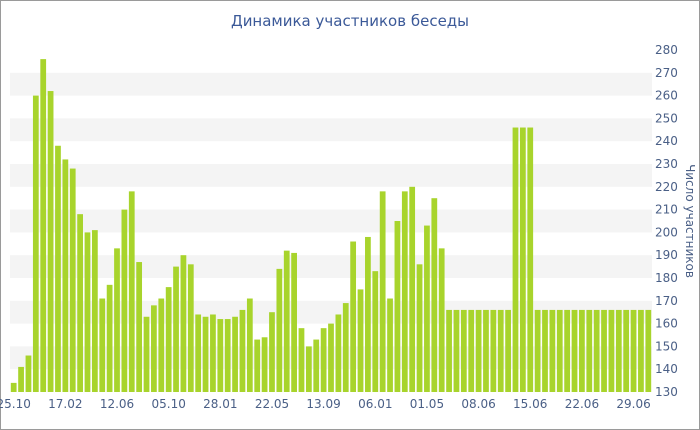 Image resolution: width=700 pixels, height=430 pixels. Describe the element at coordinates (666, 210) in the screenshot. I see `y-tick-label: 210` at that location.